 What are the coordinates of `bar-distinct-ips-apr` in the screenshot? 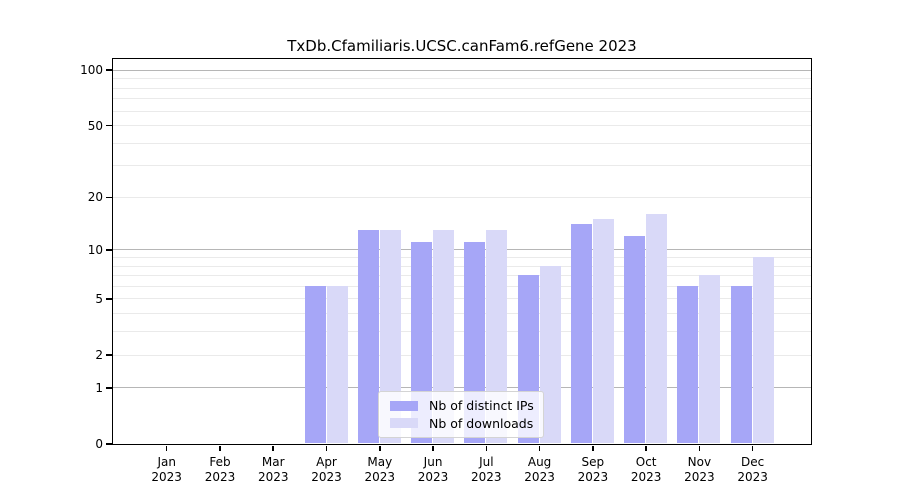 It's located at (315, 364).